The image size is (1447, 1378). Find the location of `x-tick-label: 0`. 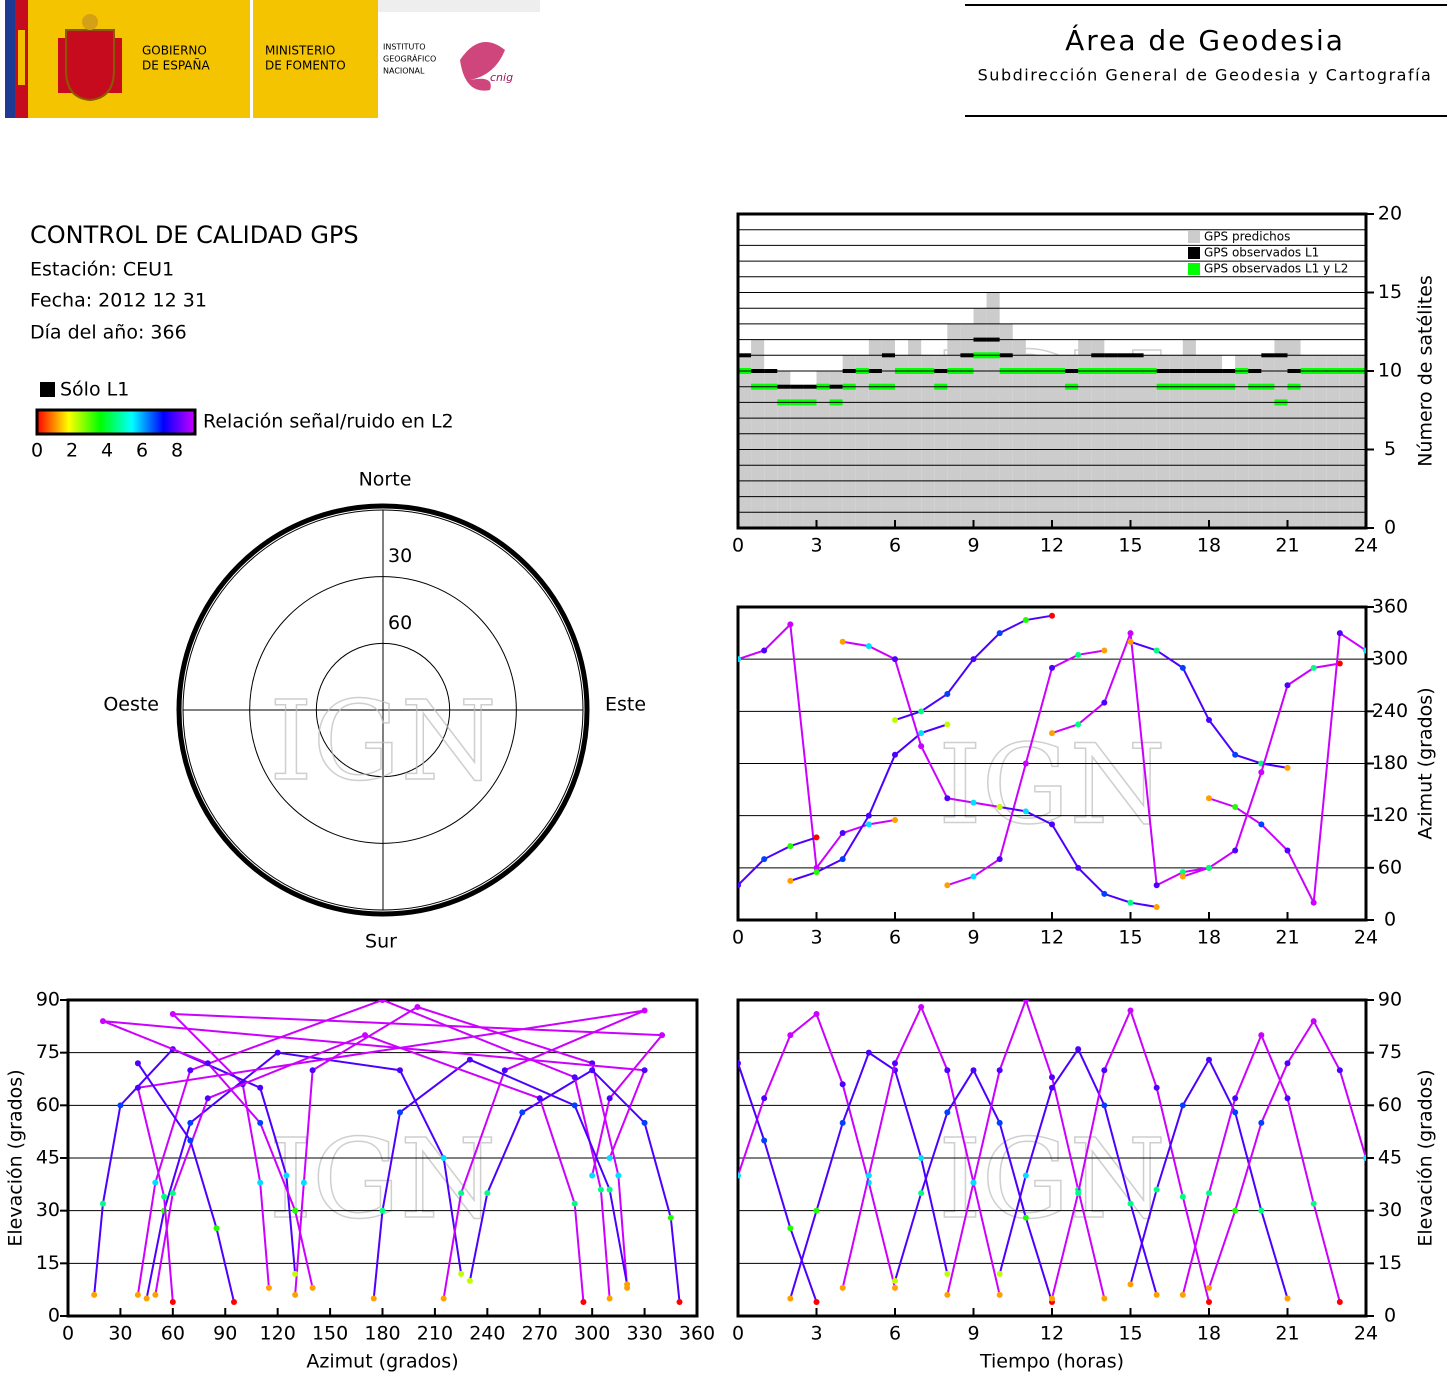

x-tick-label: 0 is located at coordinates (68, 1334).